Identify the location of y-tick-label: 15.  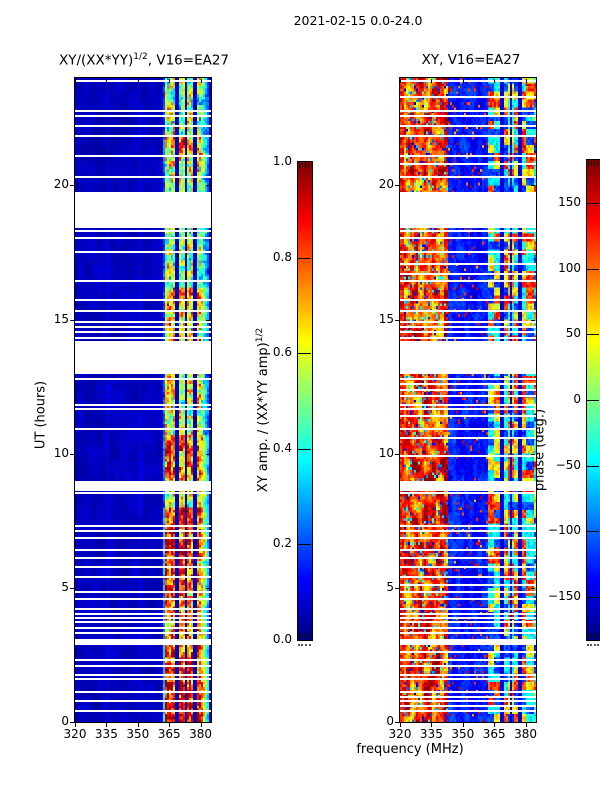
(386, 318).